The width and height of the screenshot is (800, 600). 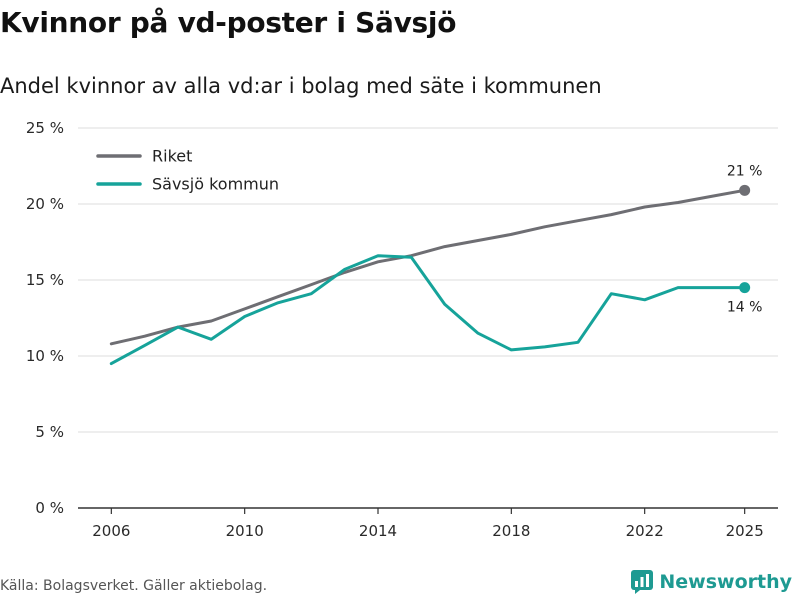 What do you see at coordinates (642, 582) in the screenshot?
I see `newsworthy-logo-icon` at bounding box center [642, 582].